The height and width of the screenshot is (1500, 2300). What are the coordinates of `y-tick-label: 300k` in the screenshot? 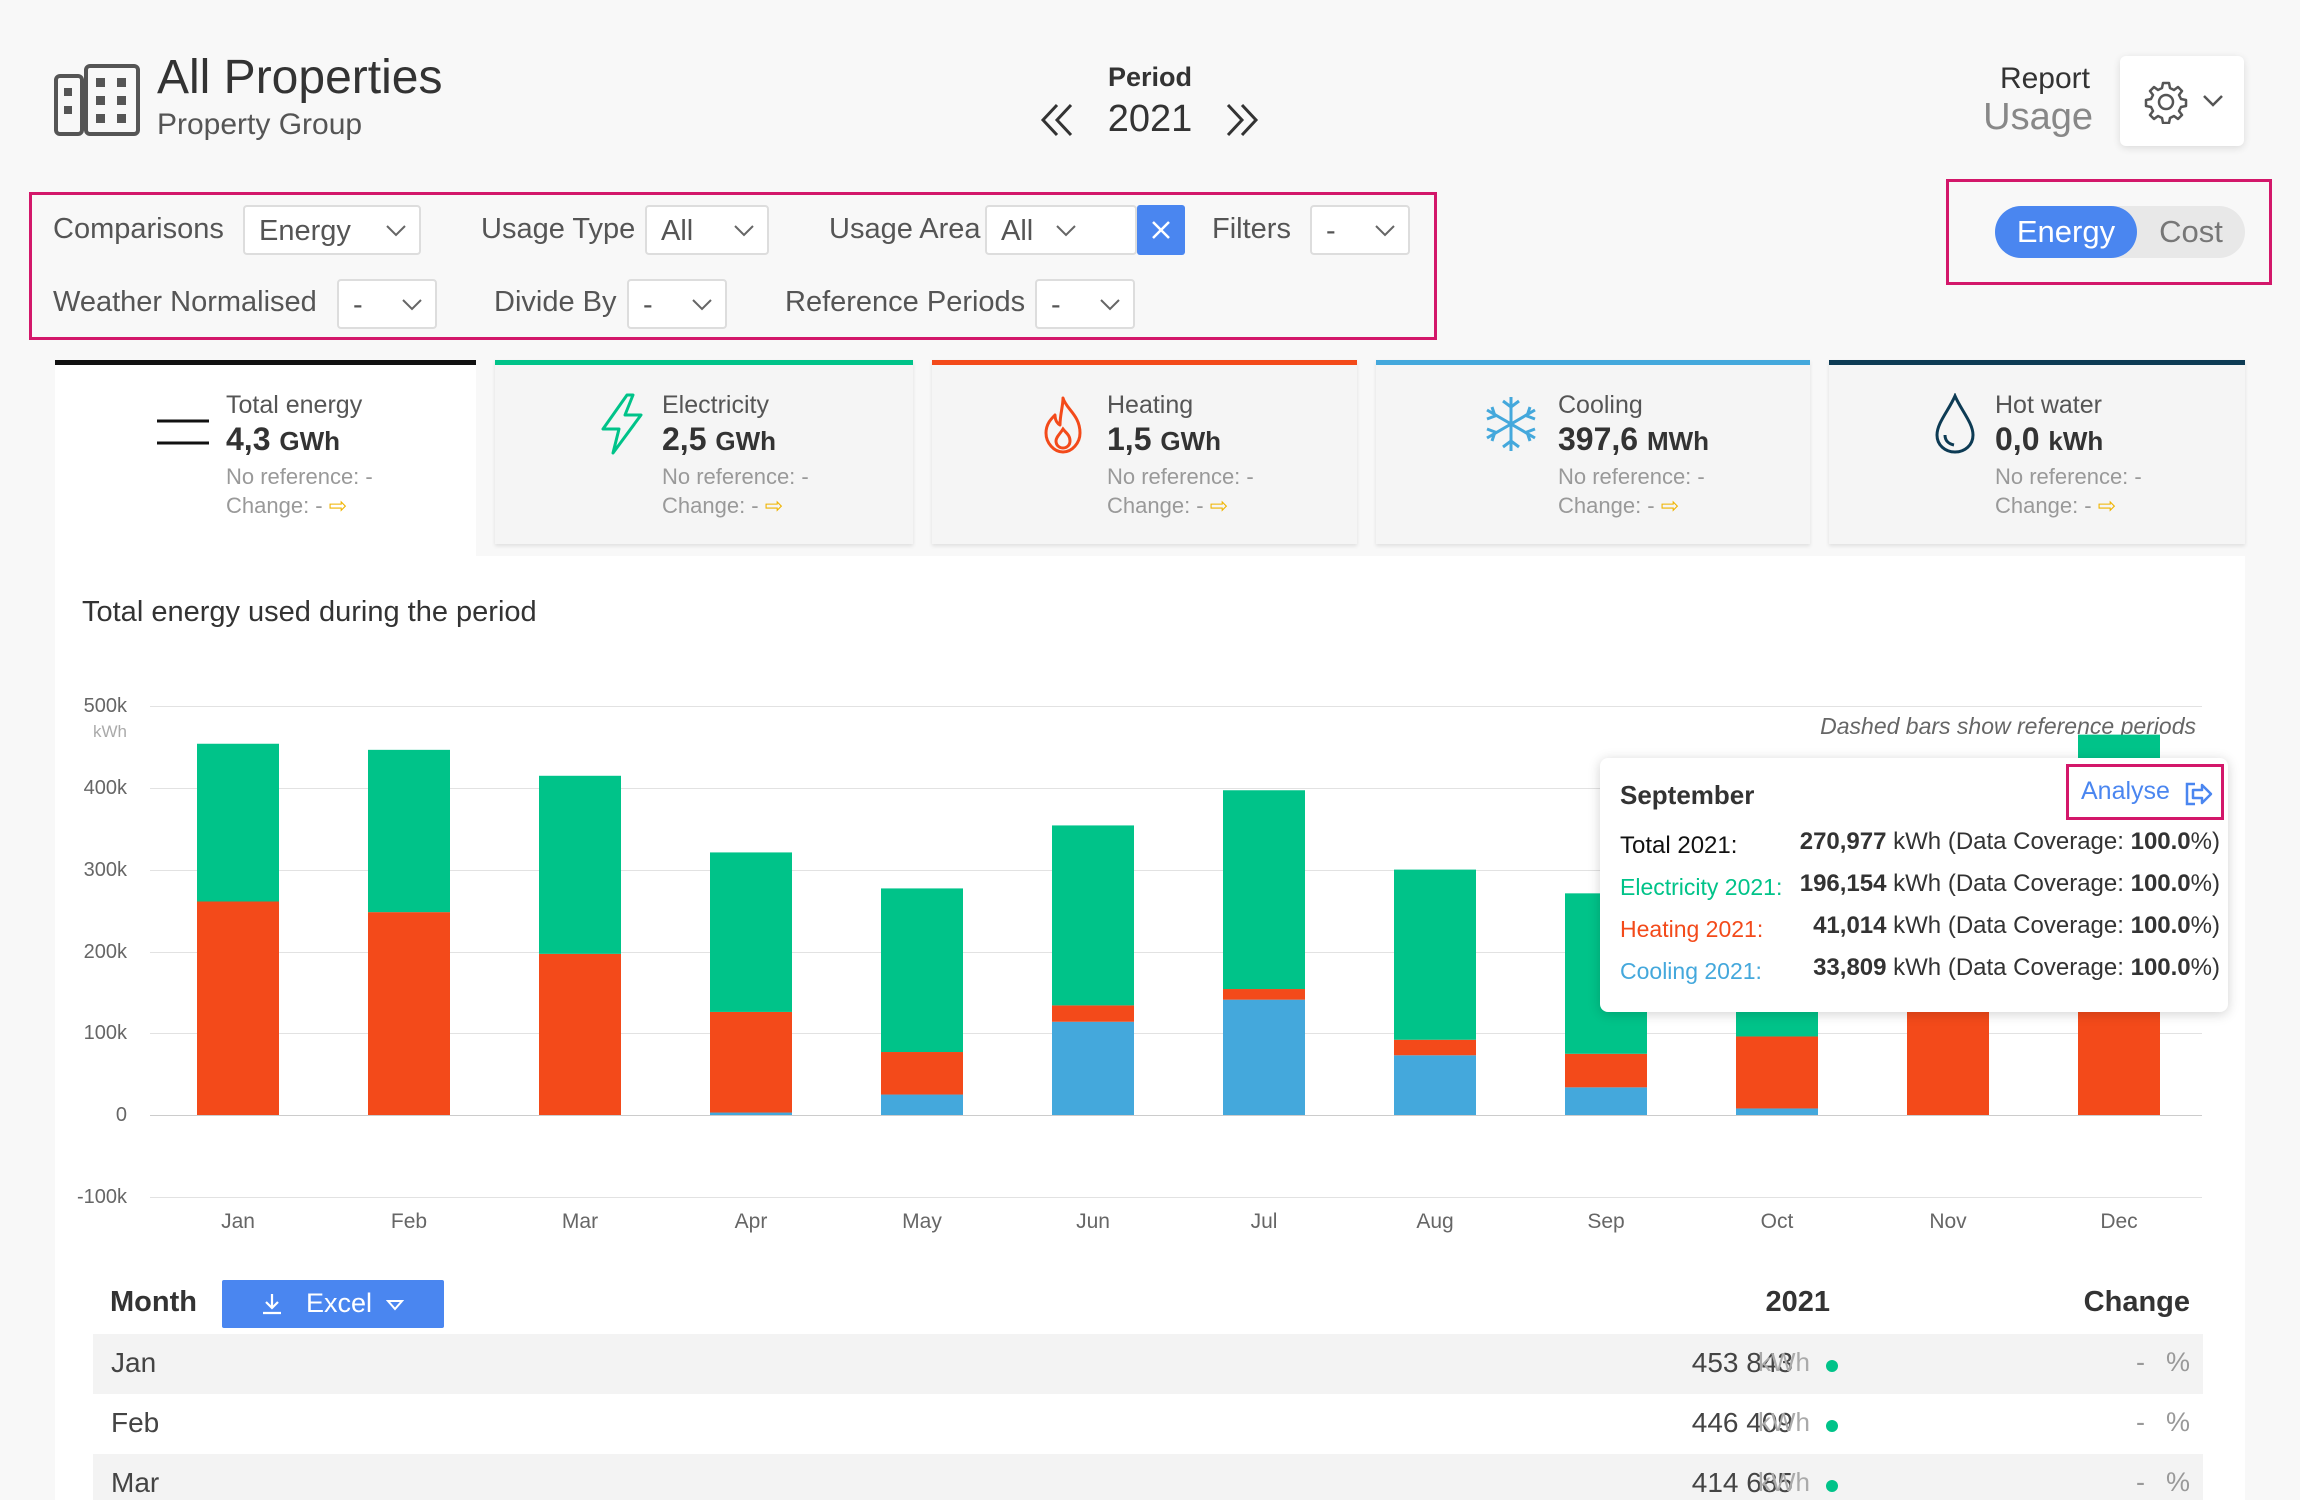 It's located at (105, 870).